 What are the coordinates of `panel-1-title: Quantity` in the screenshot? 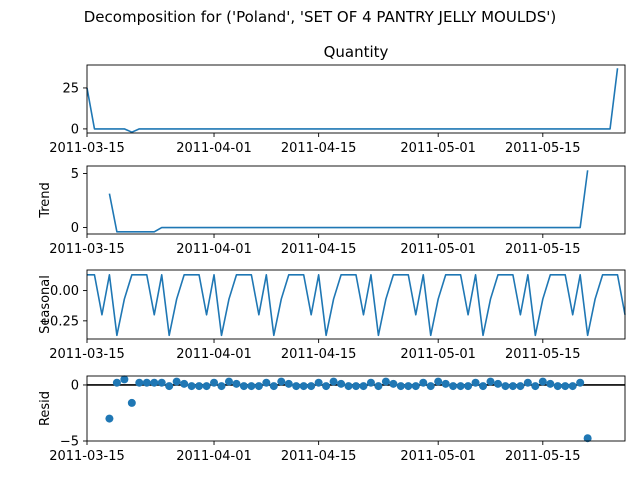 It's located at (356, 52).